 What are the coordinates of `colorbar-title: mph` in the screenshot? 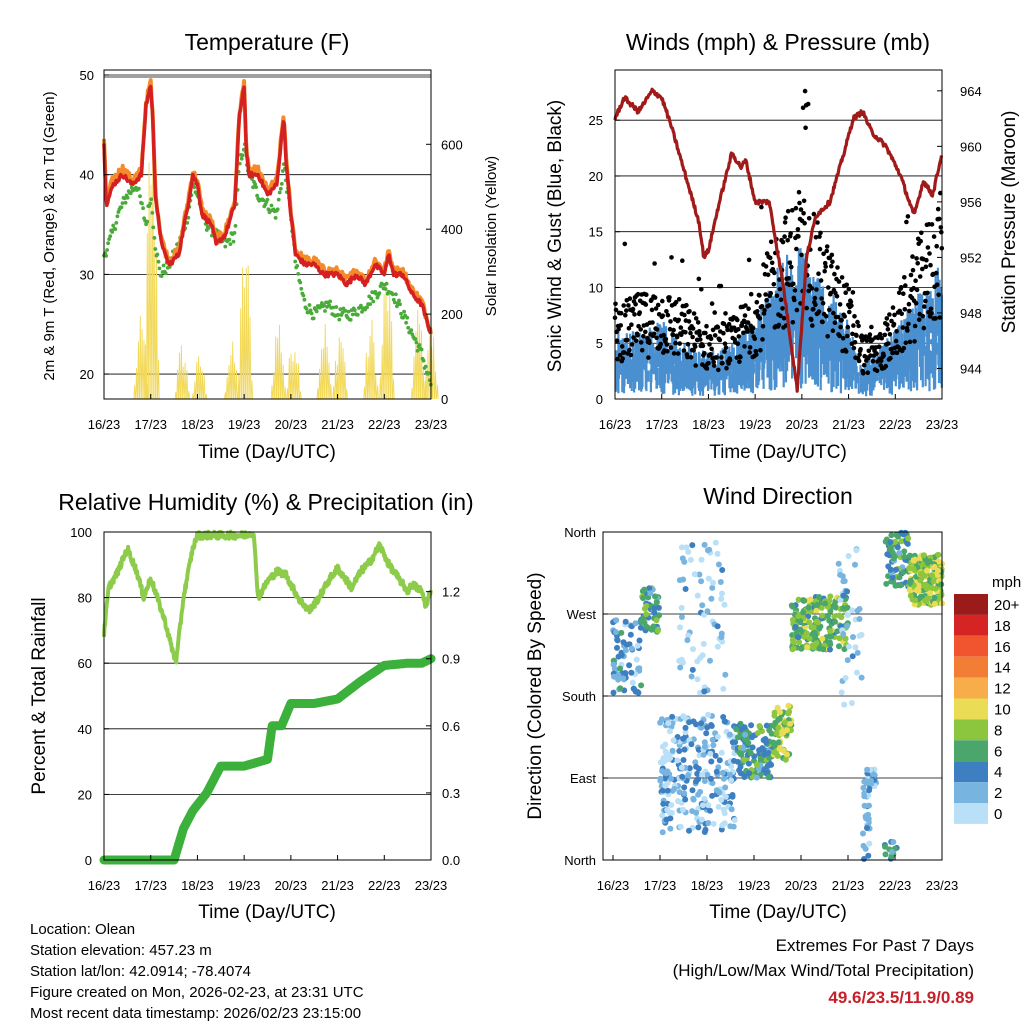 It's located at (1006, 582).